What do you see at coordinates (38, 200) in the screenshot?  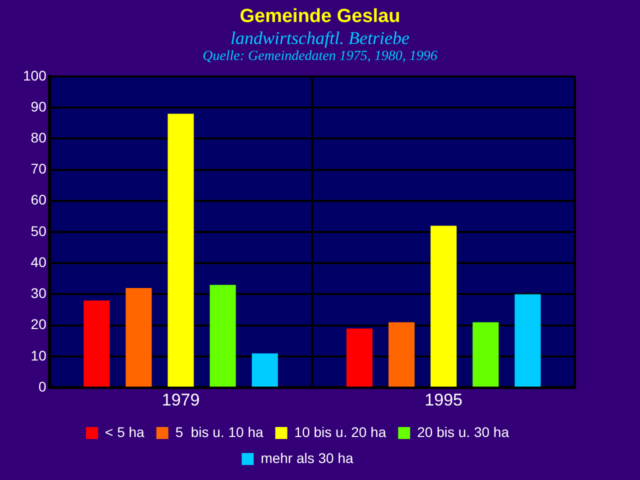 I see `y-tick-label: 60` at bounding box center [38, 200].